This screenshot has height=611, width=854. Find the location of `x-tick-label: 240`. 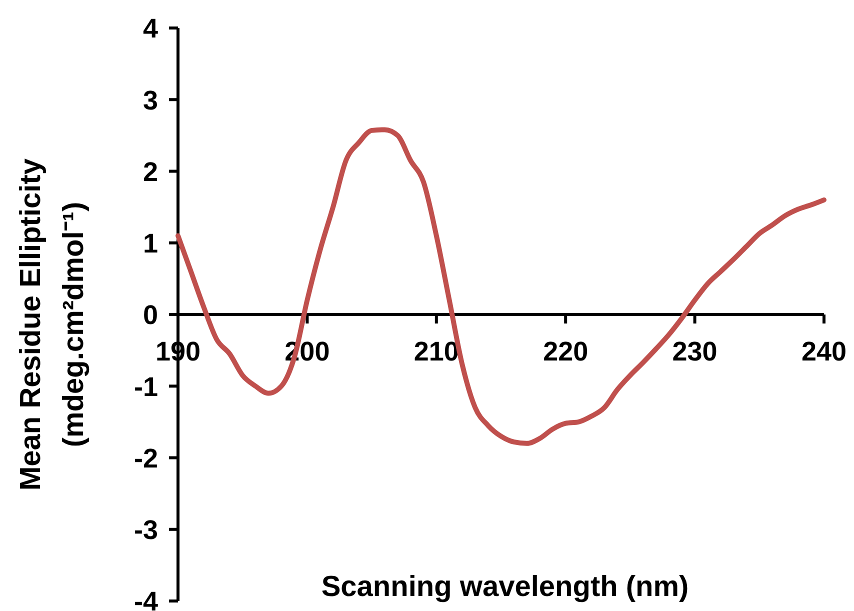

x-tick-label: 240 is located at coordinates (824, 351).